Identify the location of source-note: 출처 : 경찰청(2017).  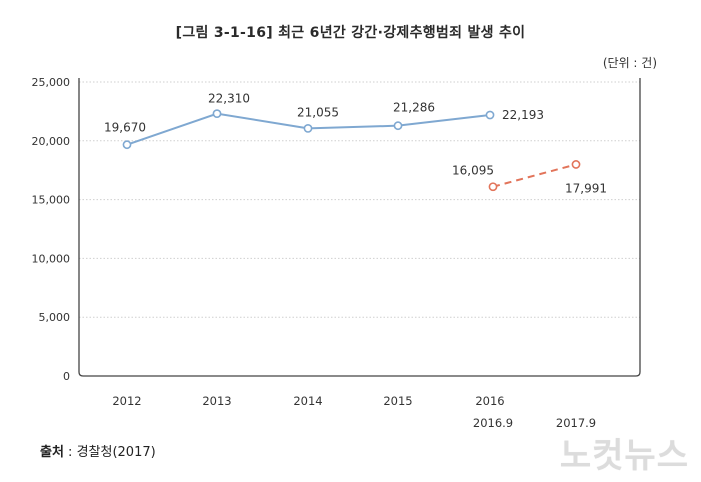
(98, 450).